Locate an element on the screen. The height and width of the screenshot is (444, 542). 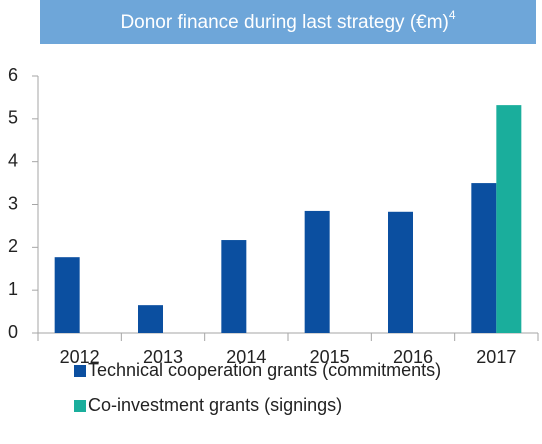
x-tick-label: 2017 is located at coordinates (496, 357).